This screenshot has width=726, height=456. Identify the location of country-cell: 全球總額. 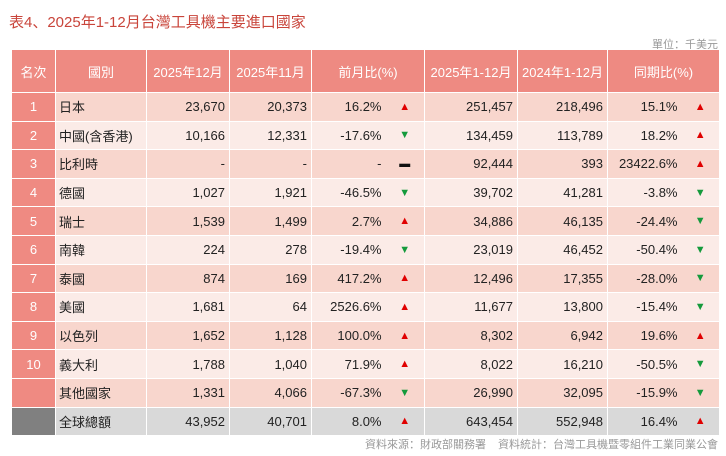
(101, 421).